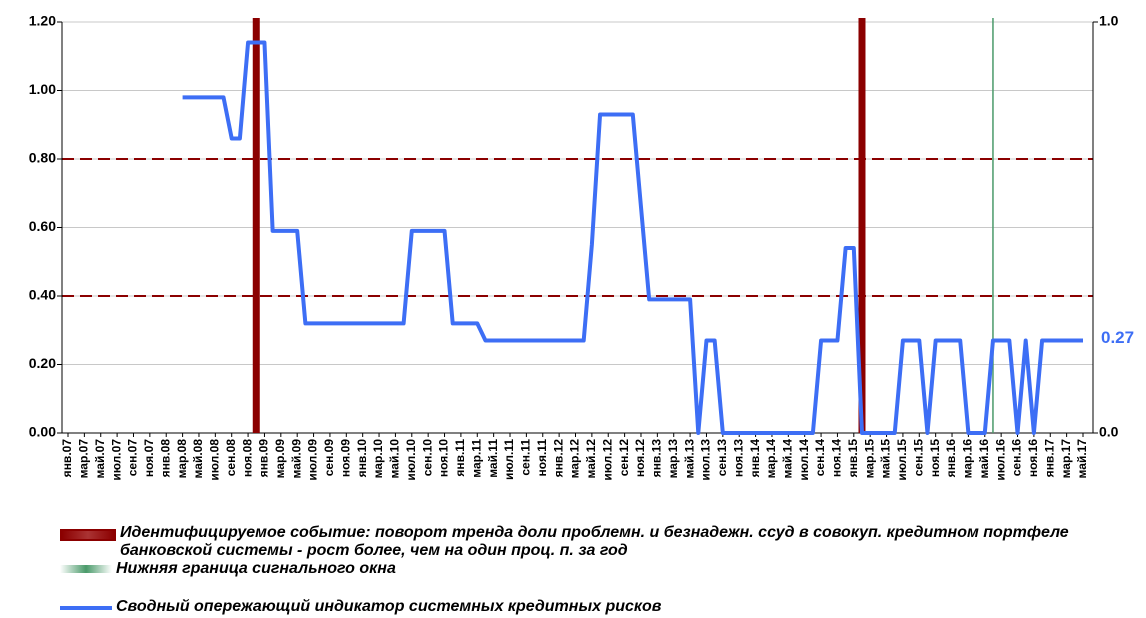 The height and width of the screenshot is (618, 1146). What do you see at coordinates (542, 458) in the screenshot?
I see `x-tick-label: ноя.11` at bounding box center [542, 458].